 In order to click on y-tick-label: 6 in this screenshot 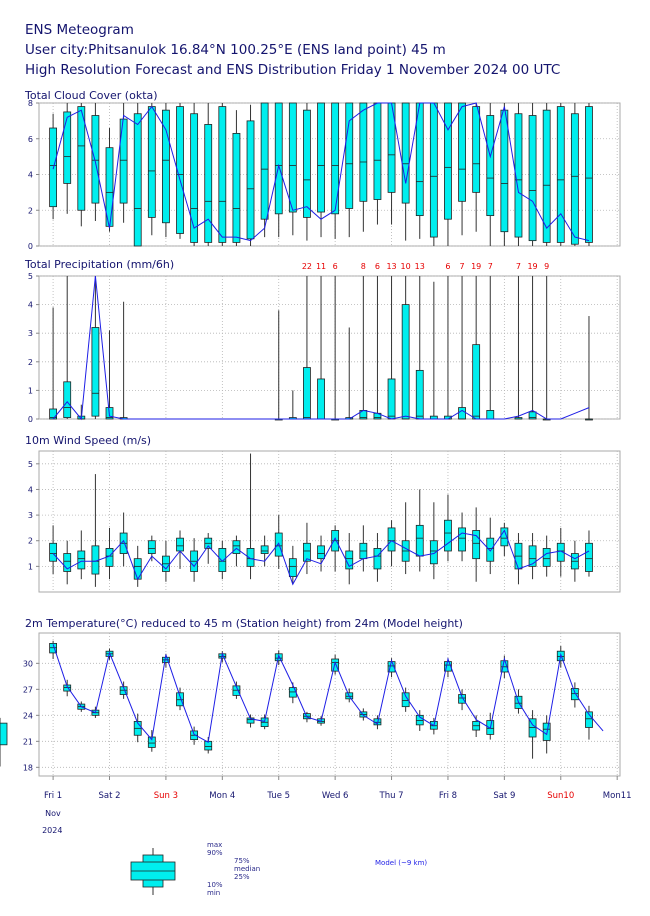, I will do `click(30, 139)`.